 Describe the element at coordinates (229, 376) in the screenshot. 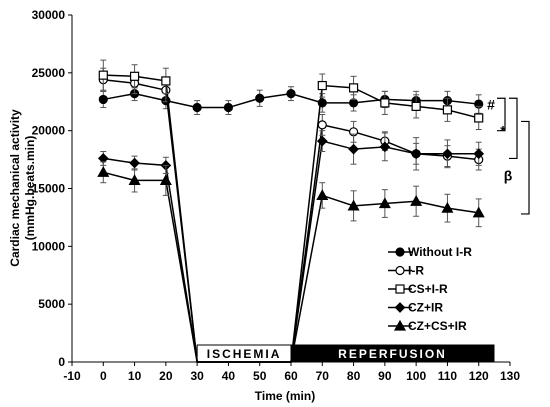

I see `x-tick-label: 40` at that location.